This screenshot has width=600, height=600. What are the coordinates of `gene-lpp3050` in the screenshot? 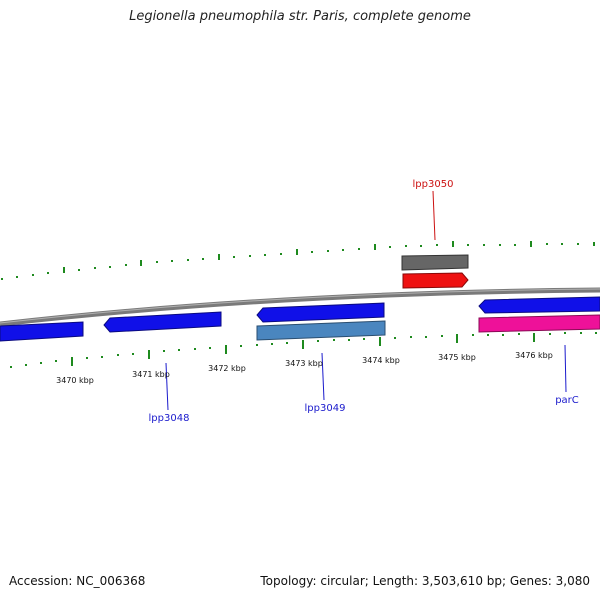 It's located at (435, 280).